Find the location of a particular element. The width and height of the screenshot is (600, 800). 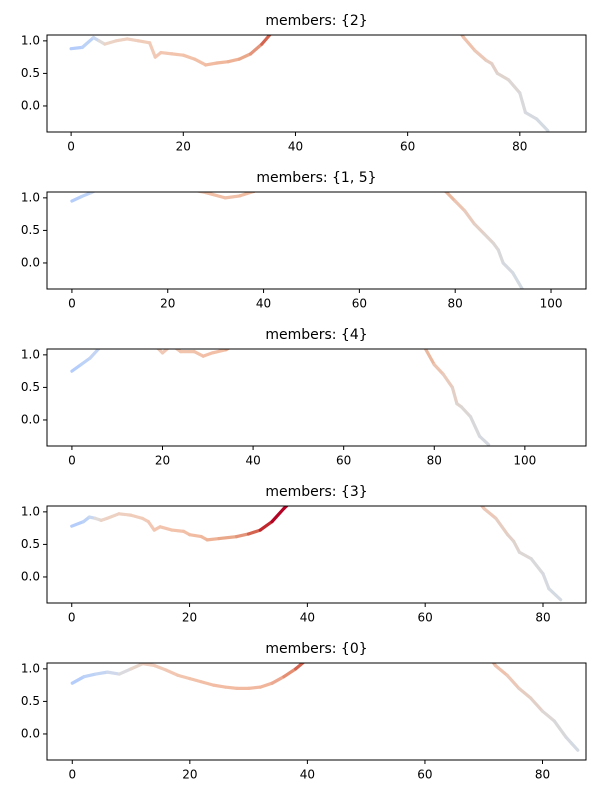

subplot-title: members: {2} is located at coordinates (316, 21).